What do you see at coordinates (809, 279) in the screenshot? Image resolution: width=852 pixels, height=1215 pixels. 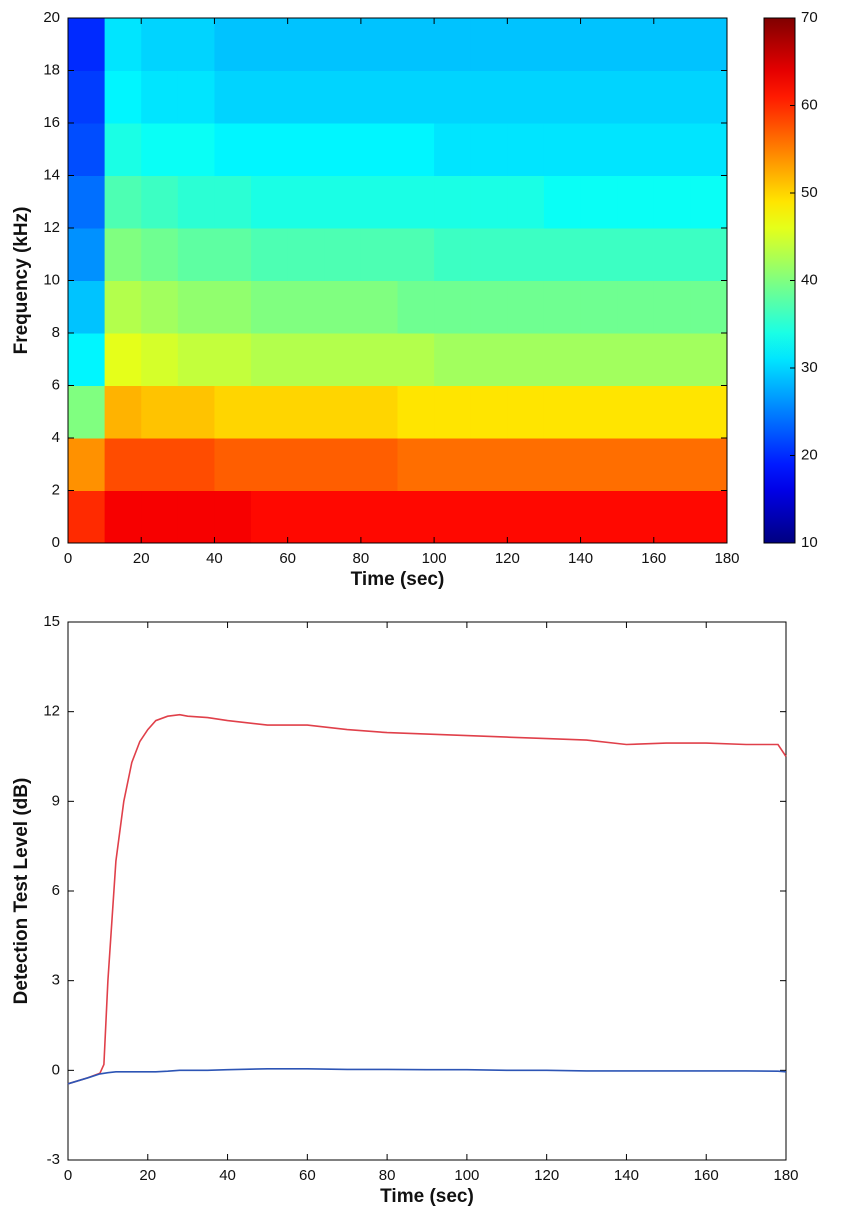 I see `colorbar-tick-label: 40` at bounding box center [809, 279].